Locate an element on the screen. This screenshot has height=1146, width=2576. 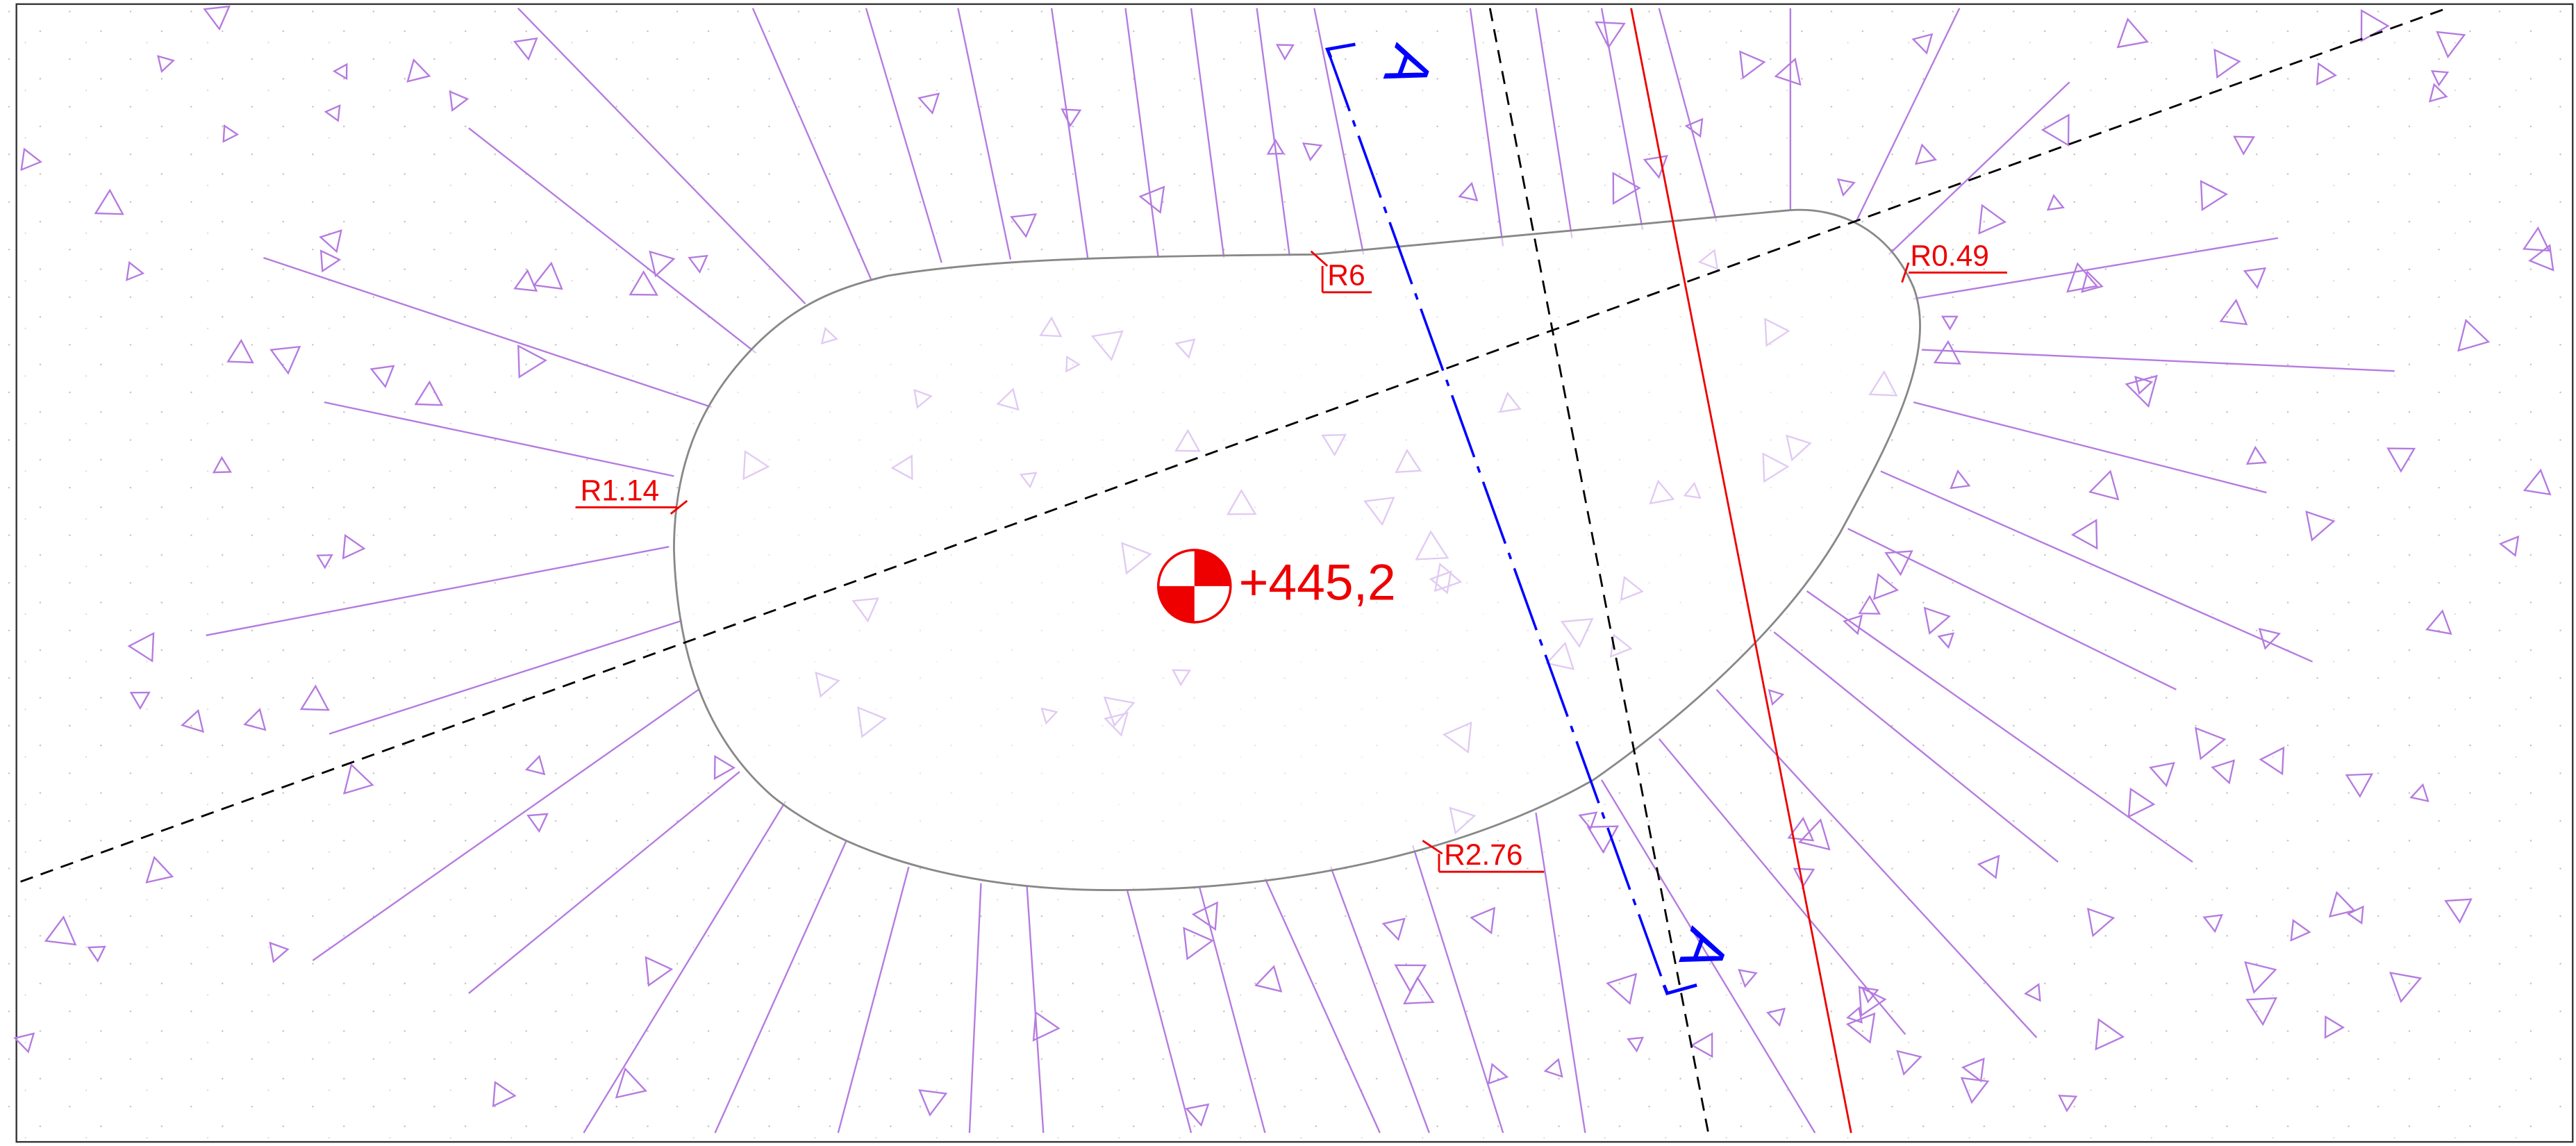
section-line is located at coordinates (1497, 521).